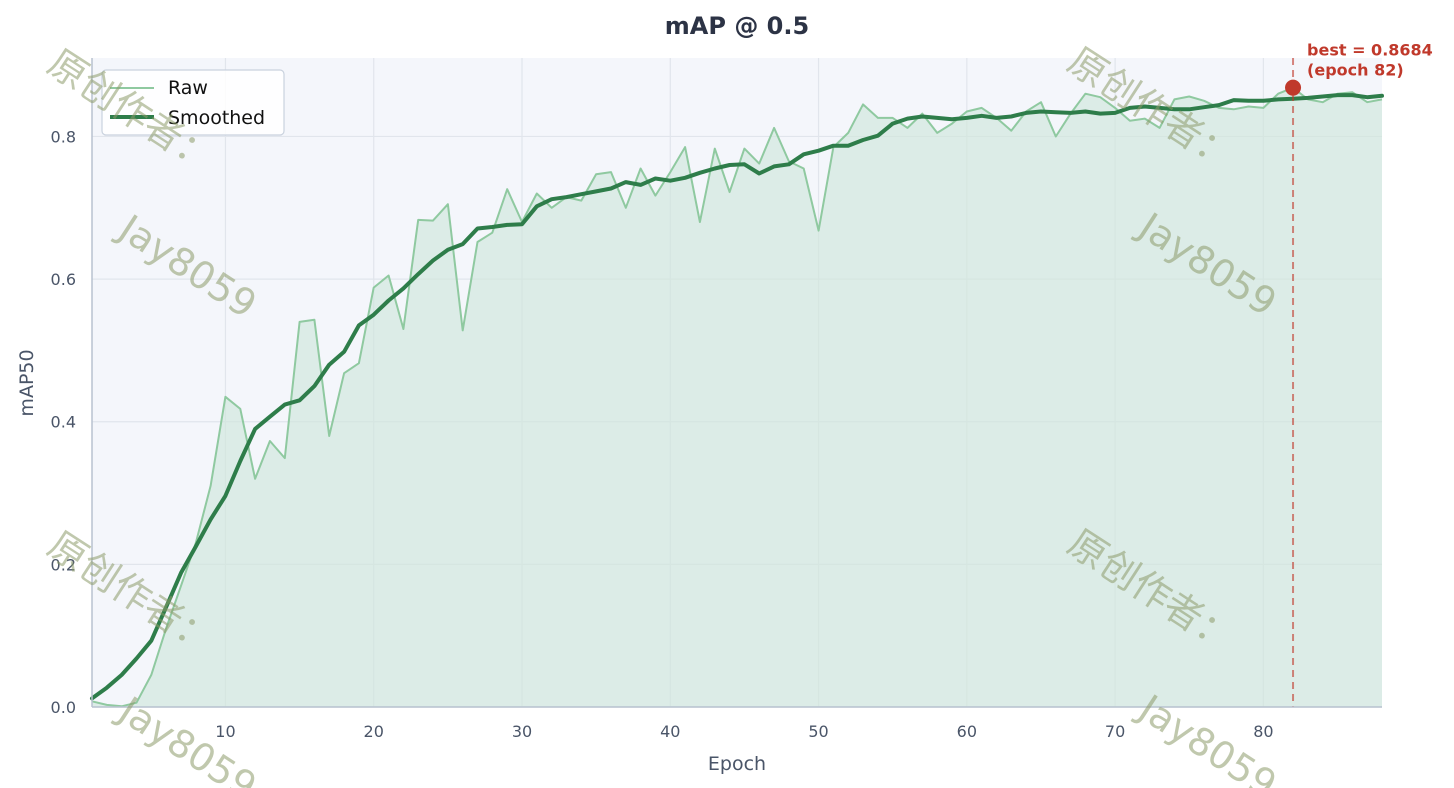 The height and width of the screenshot is (788, 1454). Describe the element at coordinates (967, 731) in the screenshot. I see `x-tick-label: 60` at that location.